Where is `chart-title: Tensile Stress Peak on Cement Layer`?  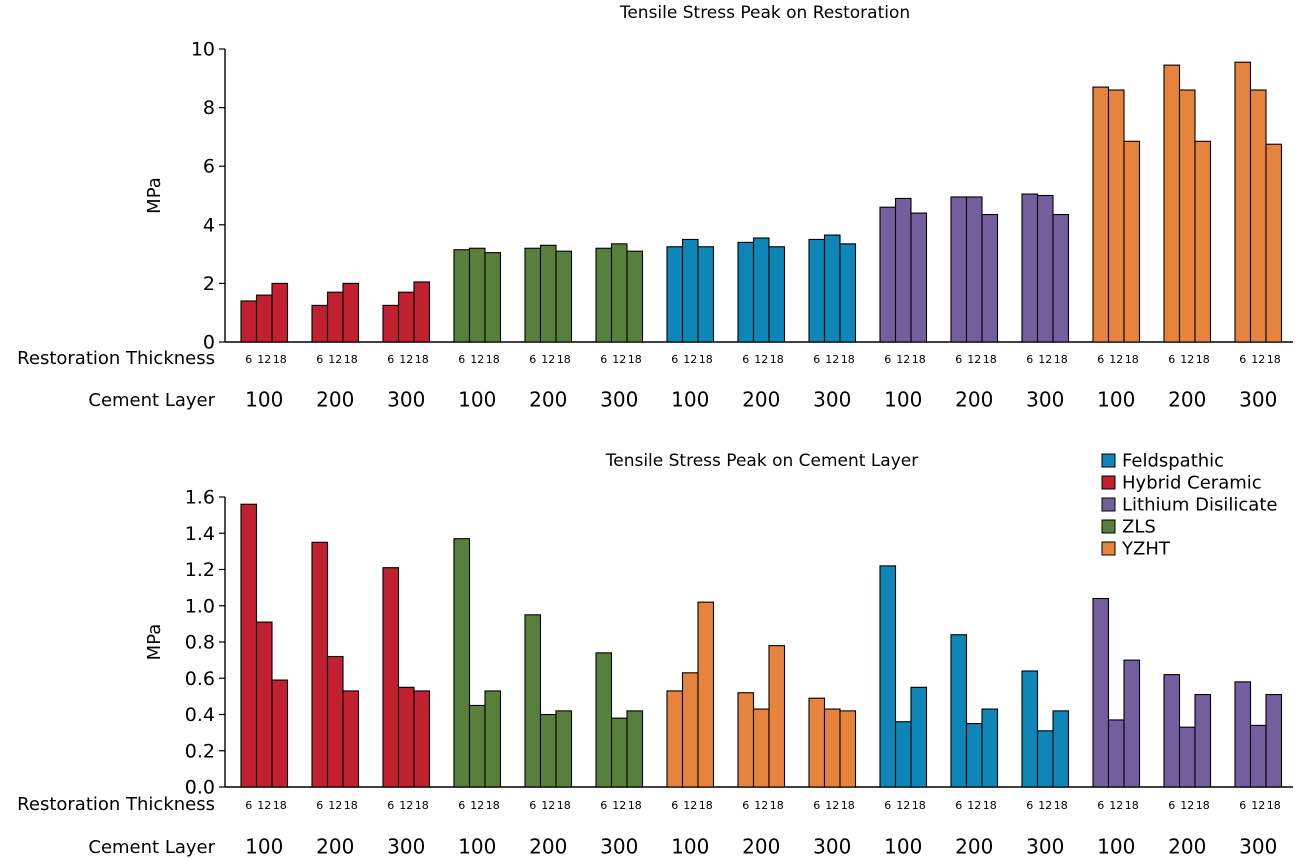
chart-title: Tensile Stress Peak on Cement Layer is located at coordinates (761, 461).